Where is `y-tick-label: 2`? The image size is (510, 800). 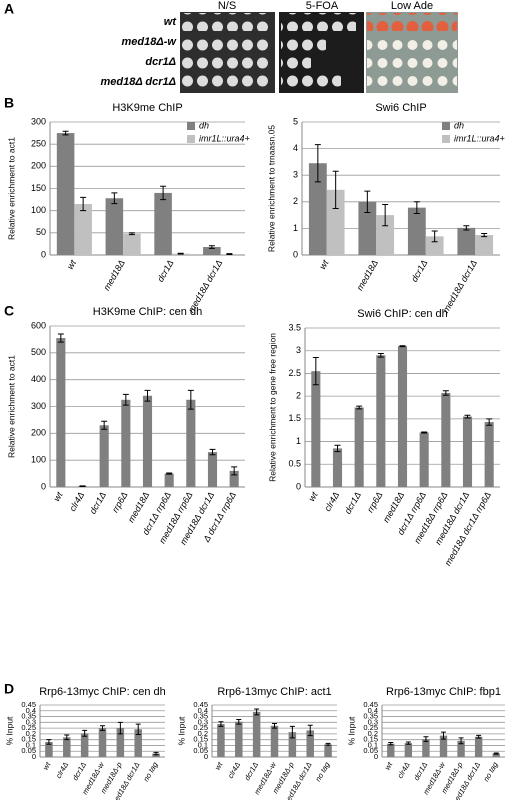
y-tick-label: 2 is located at coordinates (298, 396).